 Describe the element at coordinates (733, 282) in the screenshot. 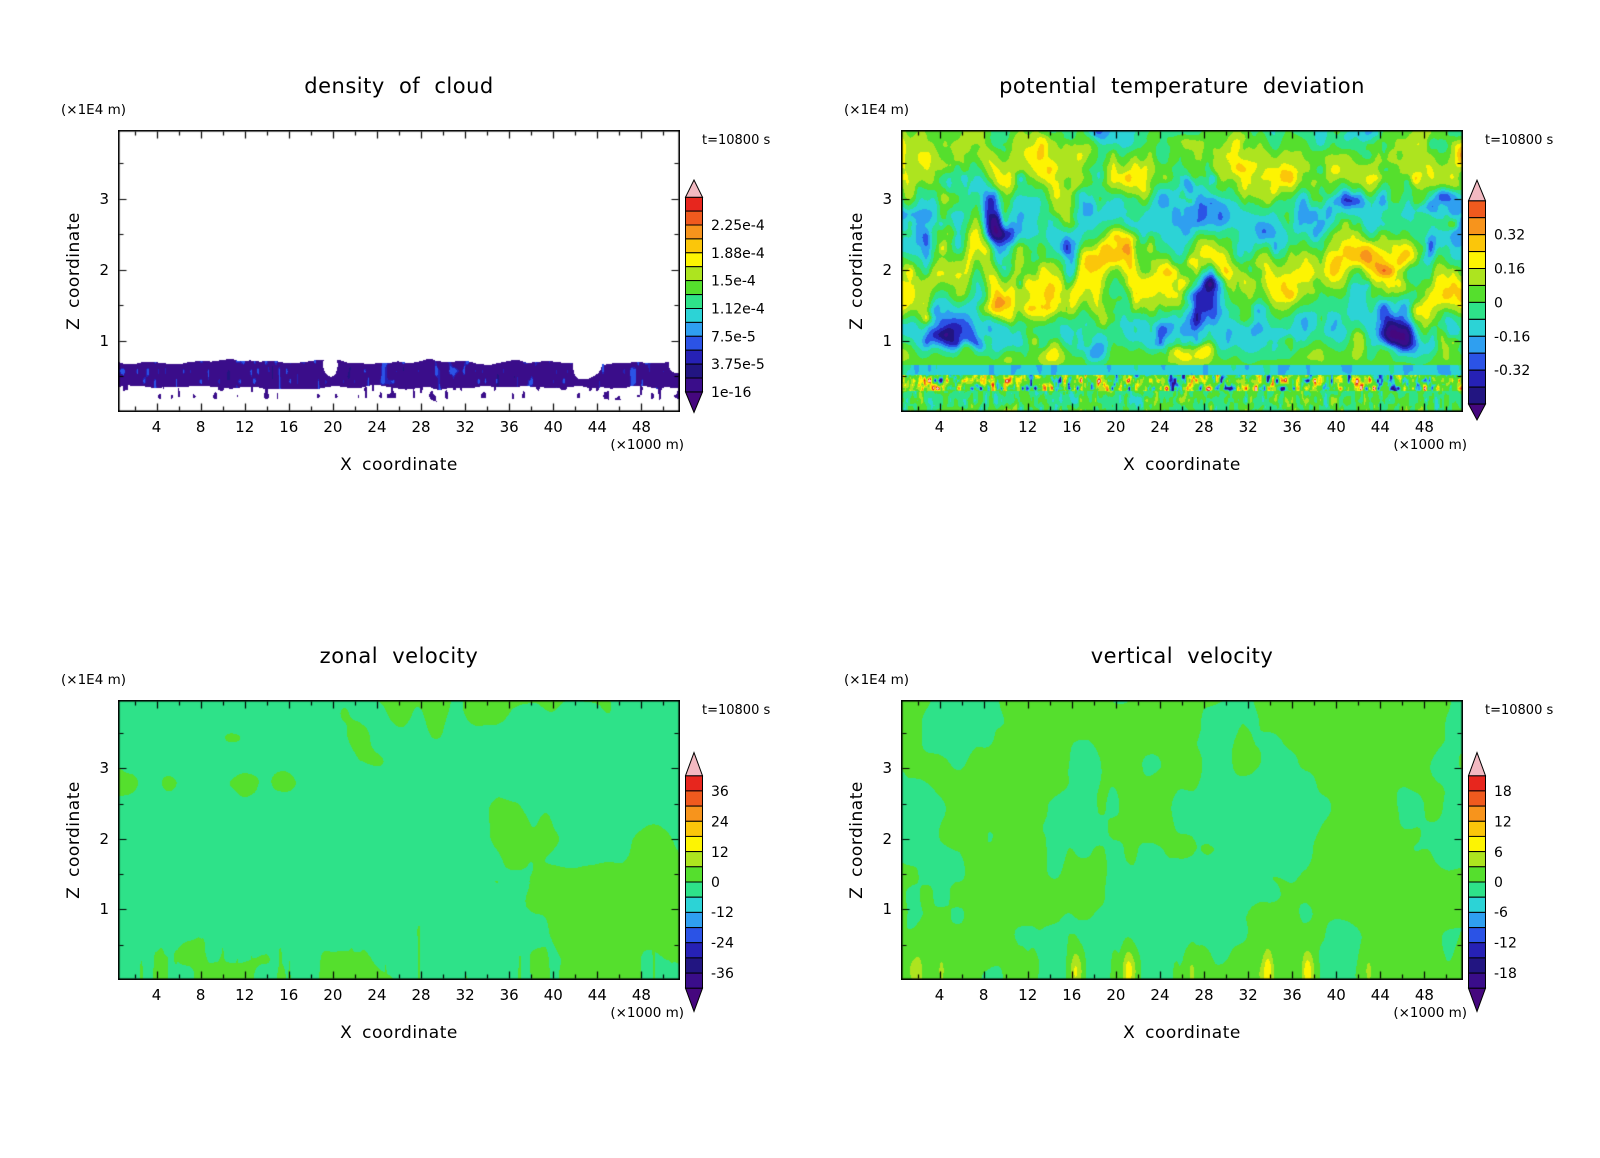

I see `svg-text: 1.5e-4` at that location.